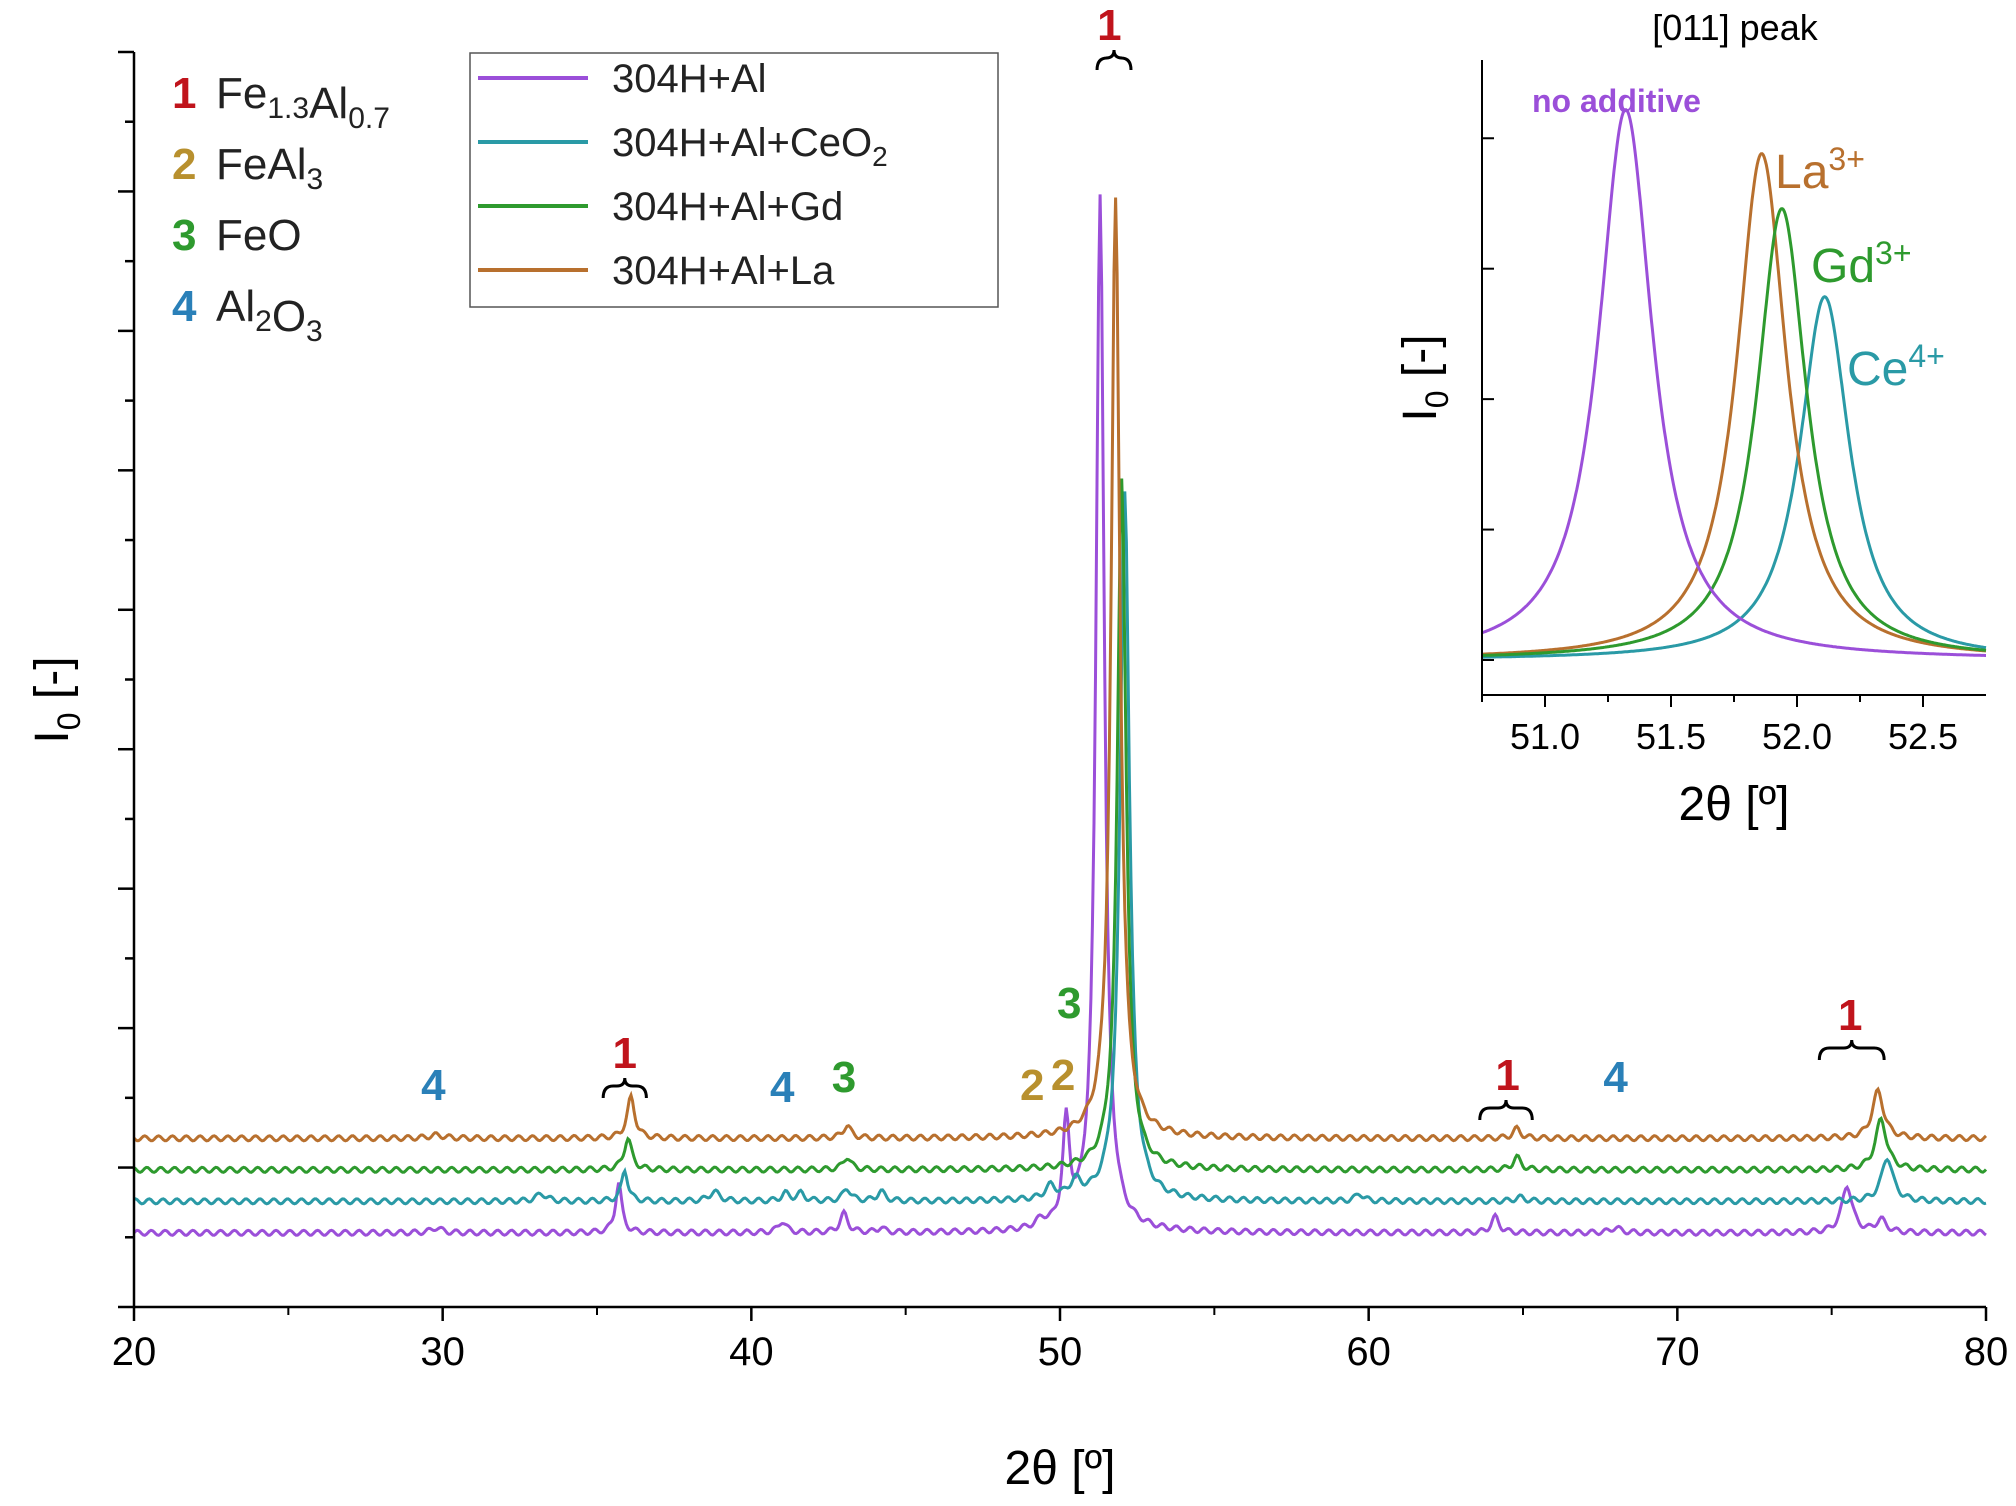 The width and height of the screenshot is (2016, 1506). I want to click on phase-key-number: 3, so click(184, 235).